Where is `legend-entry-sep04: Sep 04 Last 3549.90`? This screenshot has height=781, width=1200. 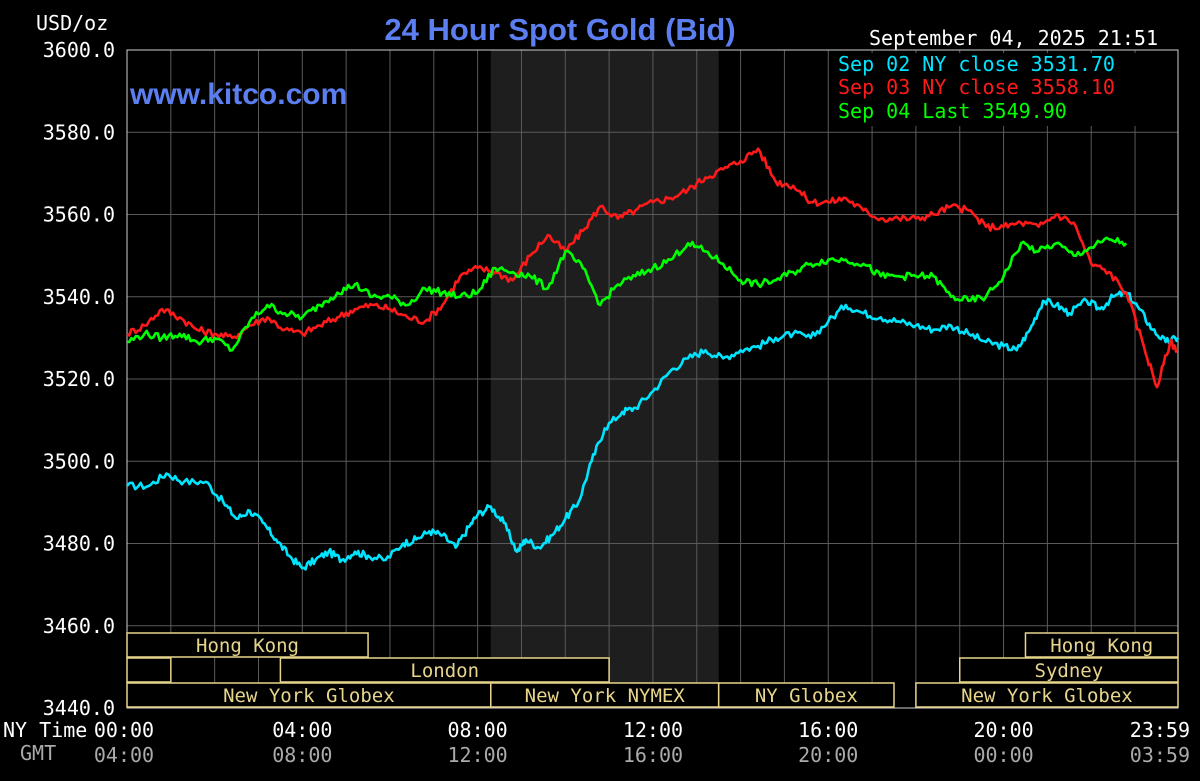 legend-entry-sep04: Sep 04 Last 3549.90 is located at coordinates (952, 111).